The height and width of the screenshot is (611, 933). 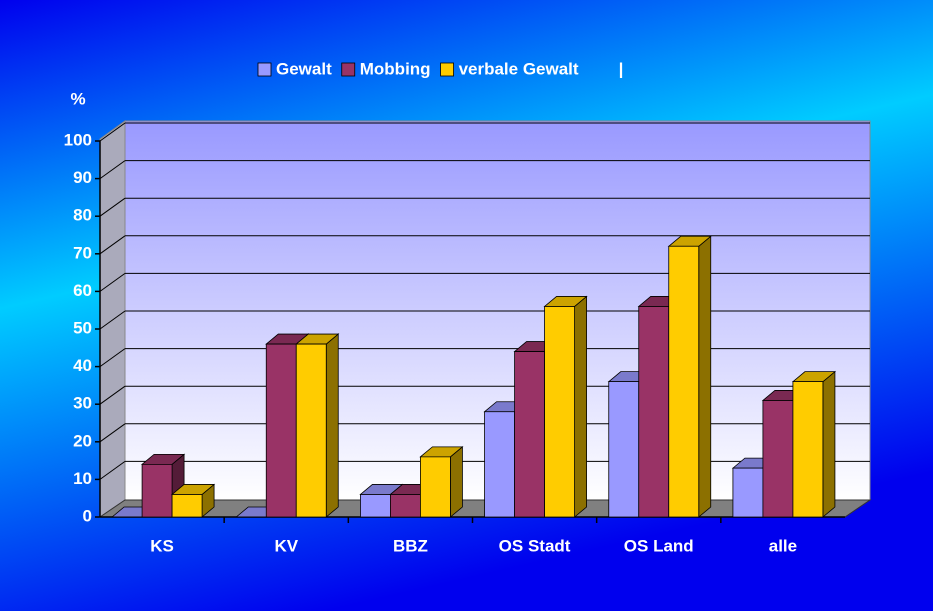 What do you see at coordinates (77, 98) in the screenshot?
I see `y-axis-label: %` at bounding box center [77, 98].